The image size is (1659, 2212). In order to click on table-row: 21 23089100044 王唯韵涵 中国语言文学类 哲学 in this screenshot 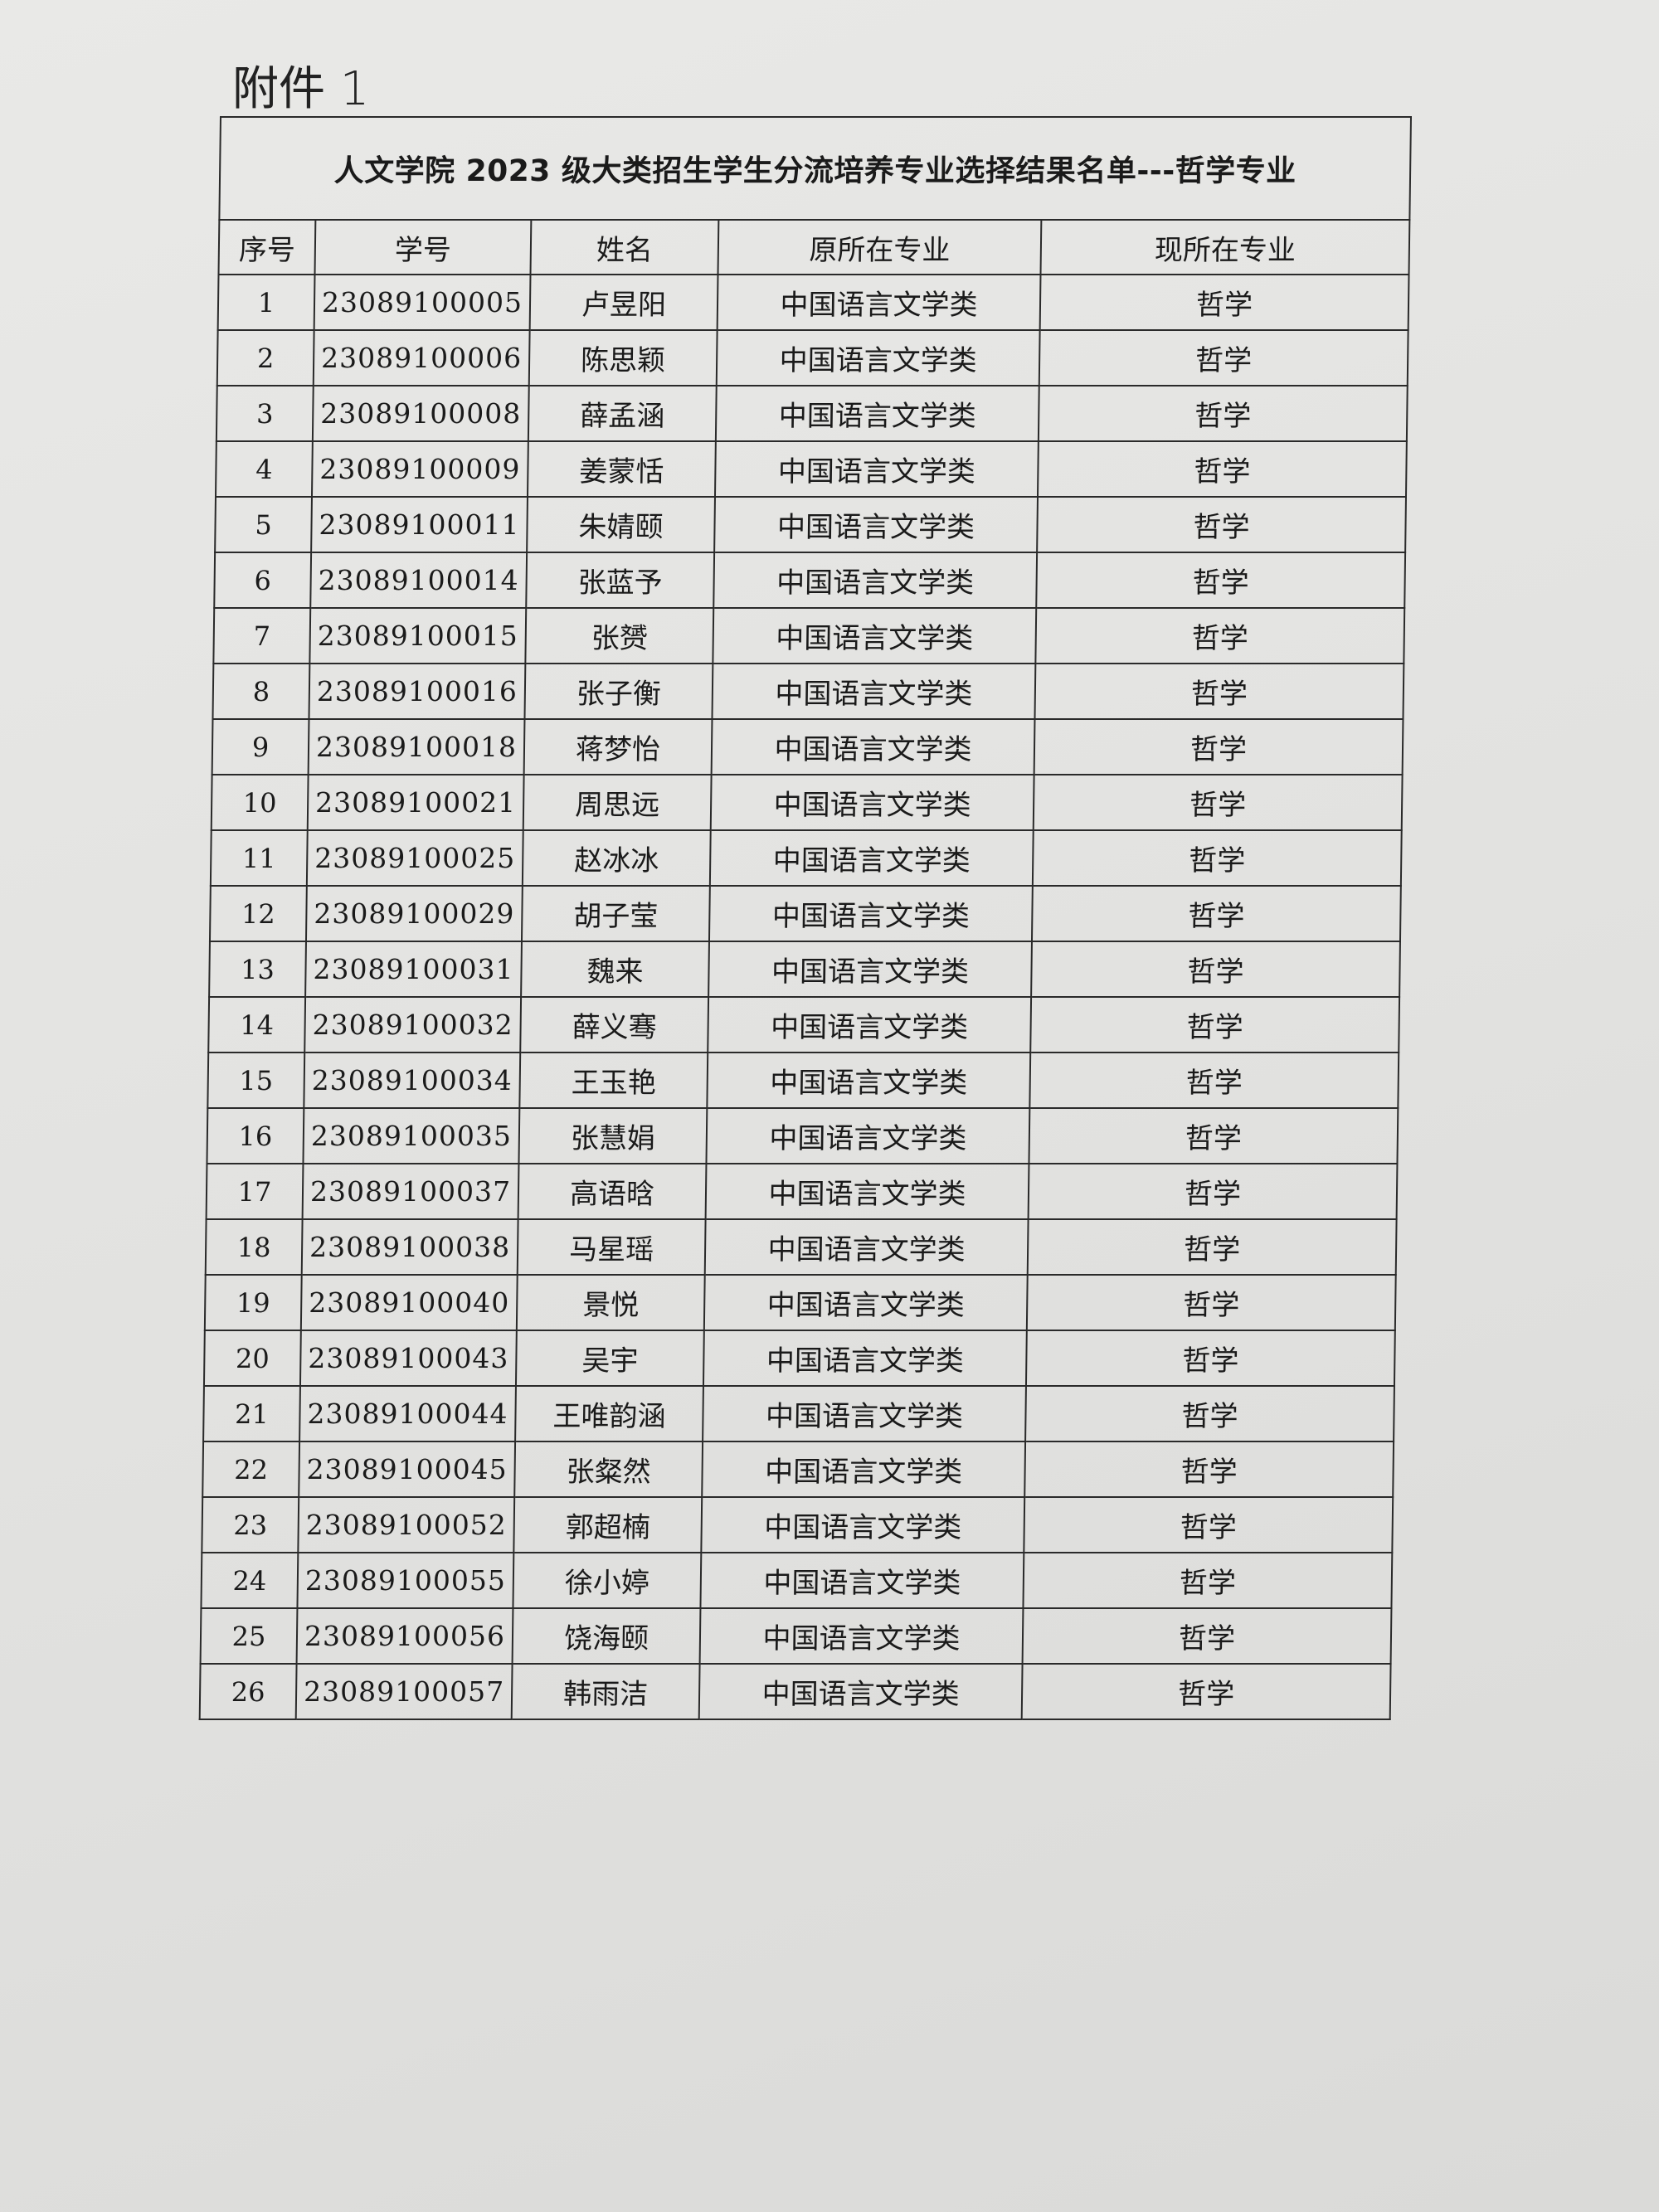, I will do `click(799, 1413)`.